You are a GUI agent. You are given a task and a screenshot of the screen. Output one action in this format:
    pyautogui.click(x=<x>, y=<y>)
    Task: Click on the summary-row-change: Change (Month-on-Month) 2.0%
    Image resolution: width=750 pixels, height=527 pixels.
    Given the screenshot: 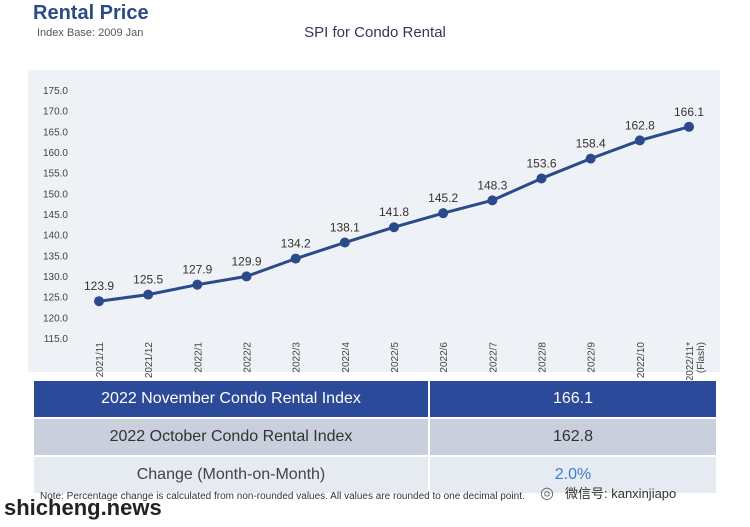 What is the action you would take?
    pyautogui.click(x=376, y=475)
    